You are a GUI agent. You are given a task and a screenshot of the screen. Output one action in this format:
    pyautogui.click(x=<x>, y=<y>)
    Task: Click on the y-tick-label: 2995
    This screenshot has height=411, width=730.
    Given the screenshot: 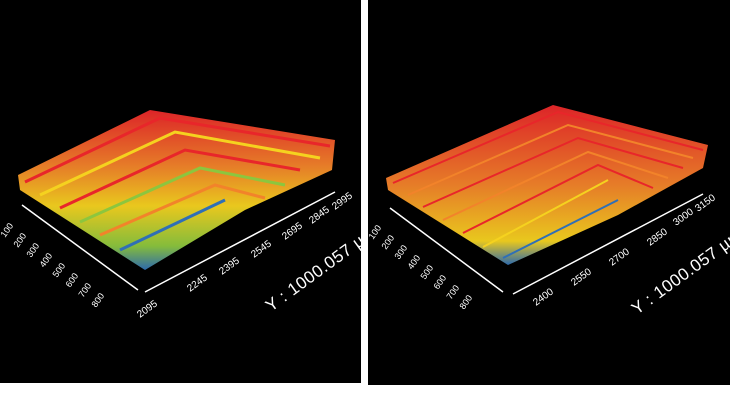 What is the action you would take?
    pyautogui.click(x=342, y=201)
    